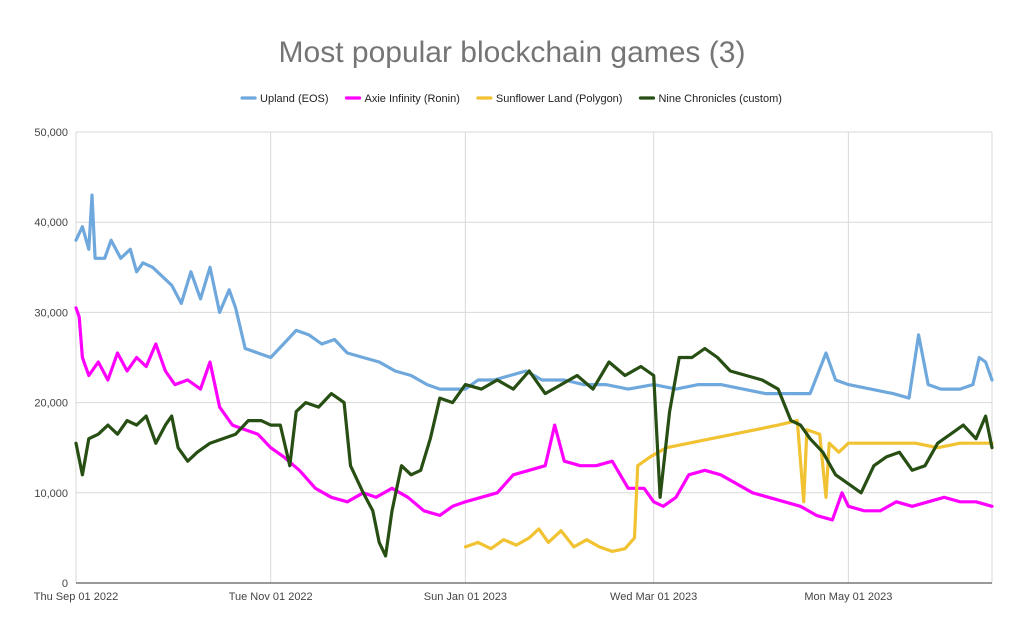  I want to click on legend-item-sunflower-land-polygon: Sunflower Land (Polygon), so click(549, 99).